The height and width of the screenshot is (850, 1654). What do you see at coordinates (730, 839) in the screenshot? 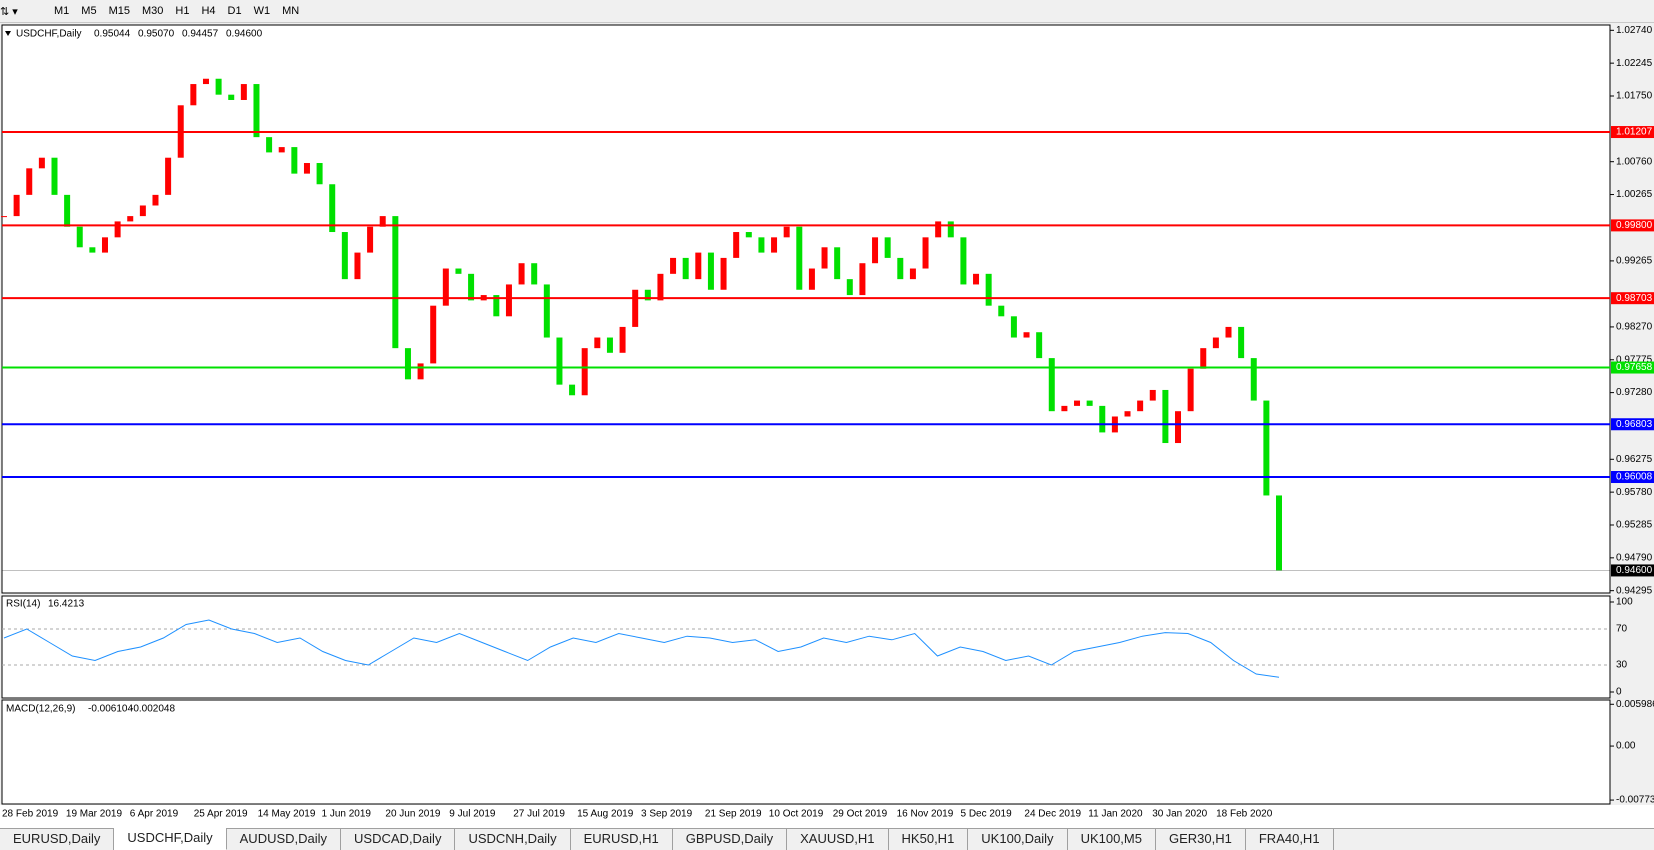
I see `chart-tab: GBPUSD,Daily` at bounding box center [730, 839].